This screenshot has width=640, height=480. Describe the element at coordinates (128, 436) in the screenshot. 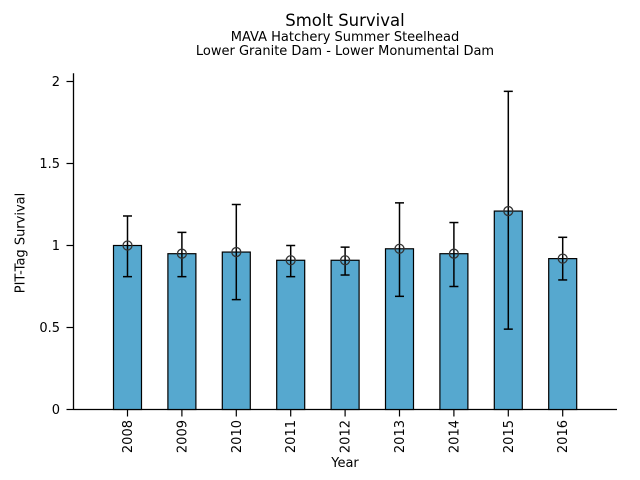

I see `x-tick-label-2008: 2008` at that location.